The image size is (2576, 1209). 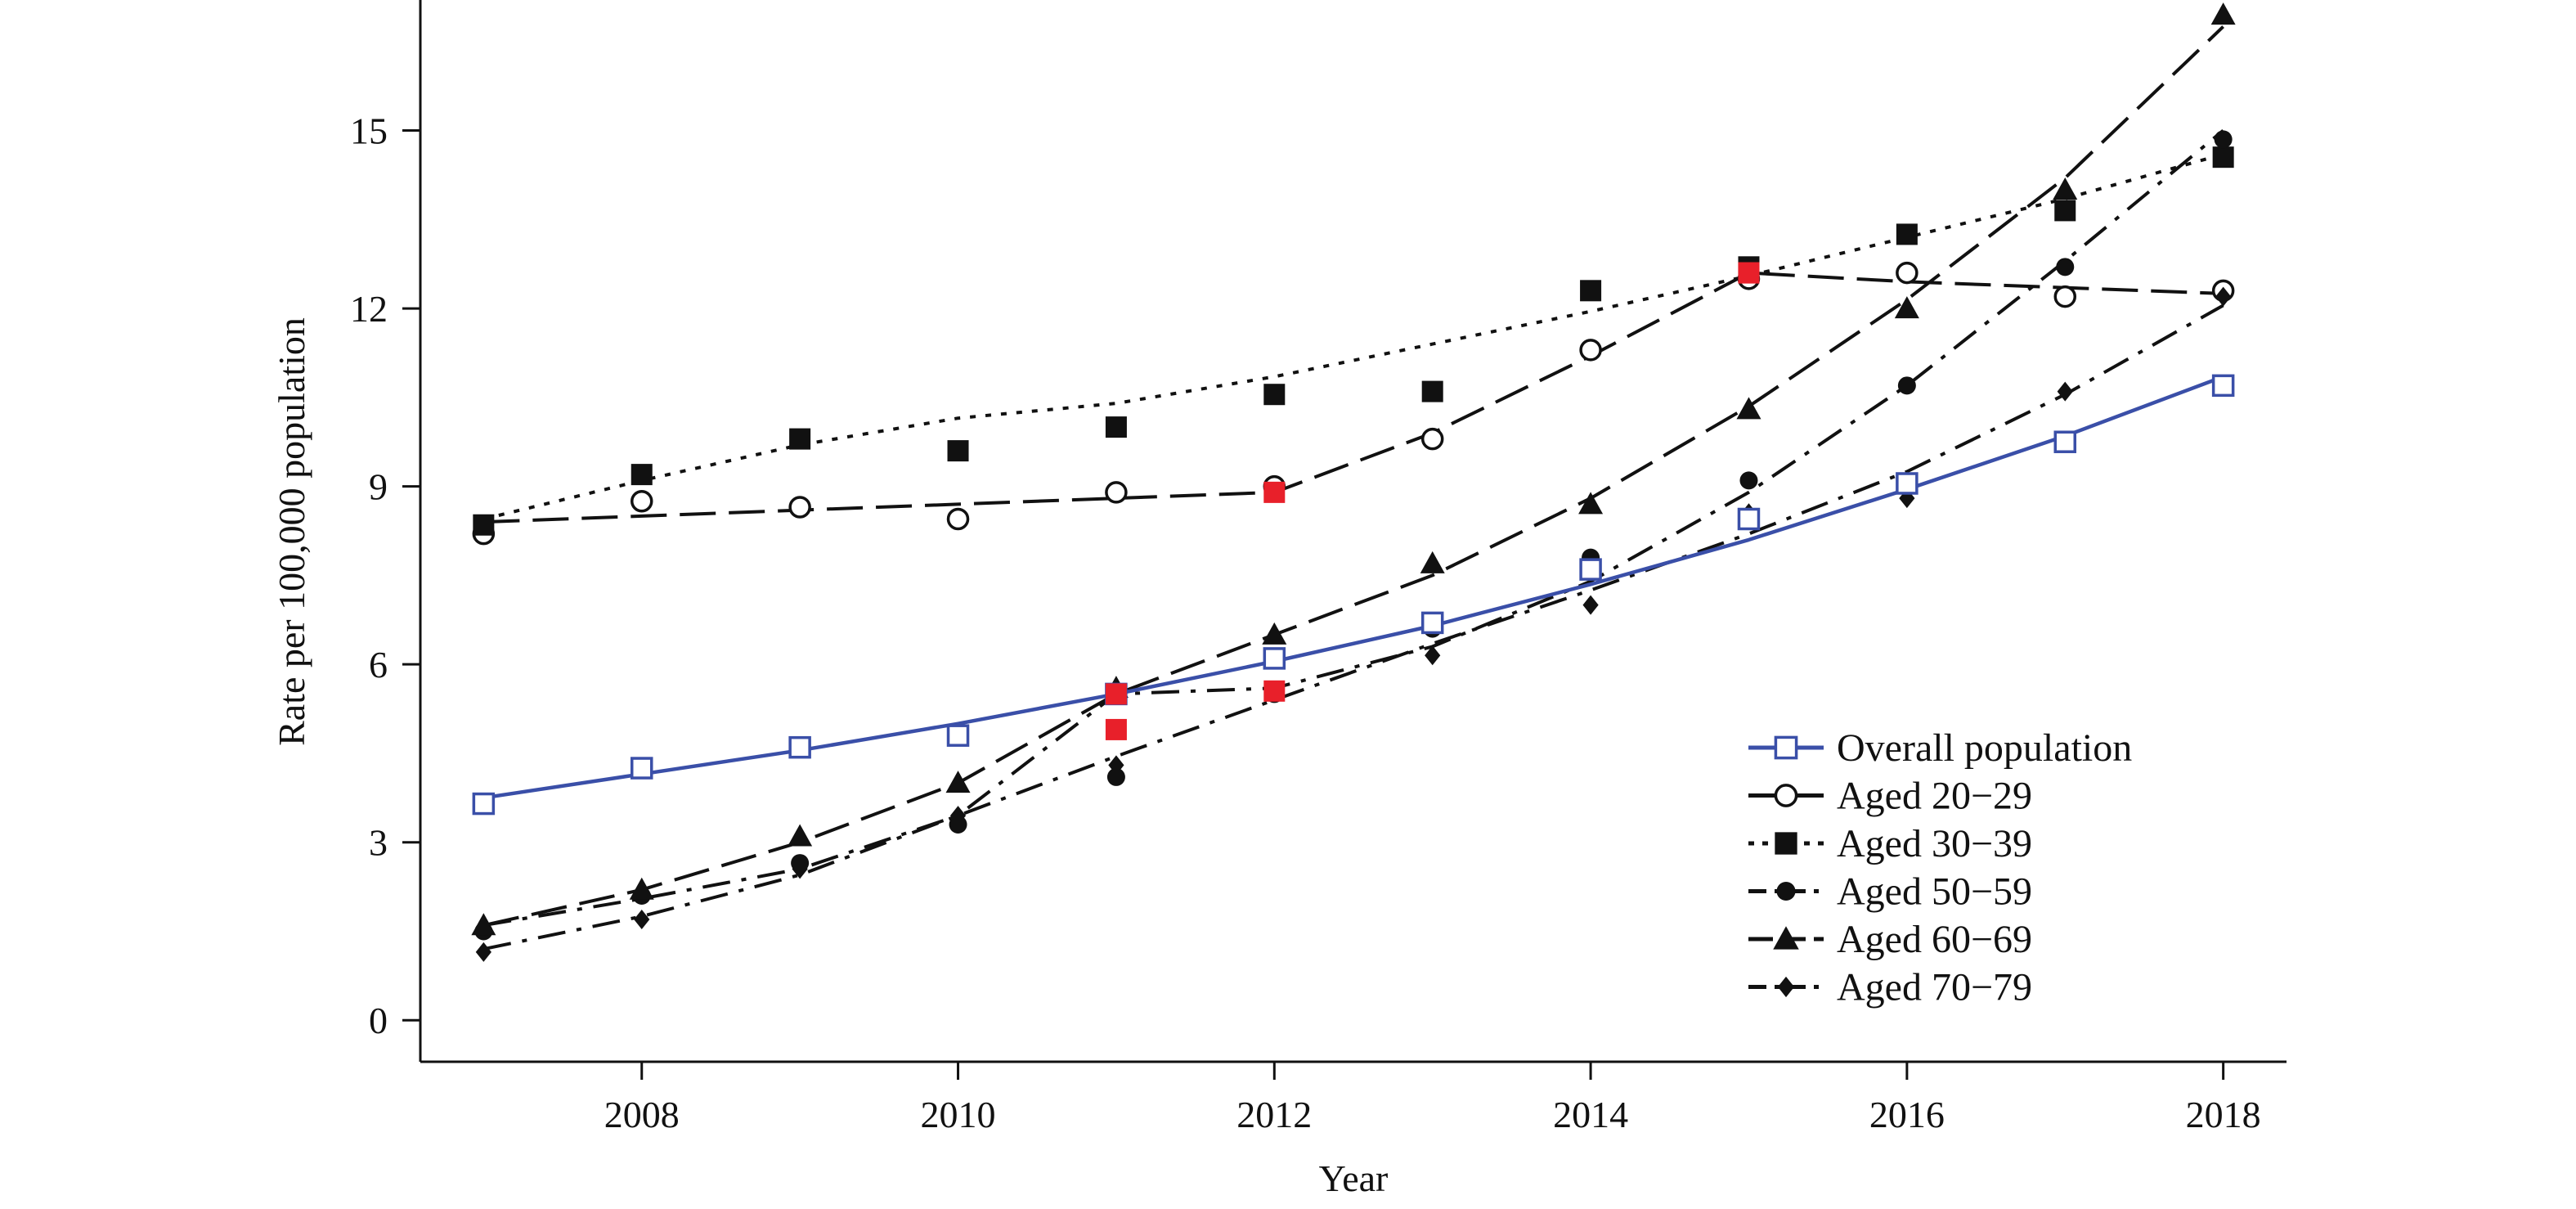 I want to click on legend-label: Aged 20−29, so click(x=1935, y=796).